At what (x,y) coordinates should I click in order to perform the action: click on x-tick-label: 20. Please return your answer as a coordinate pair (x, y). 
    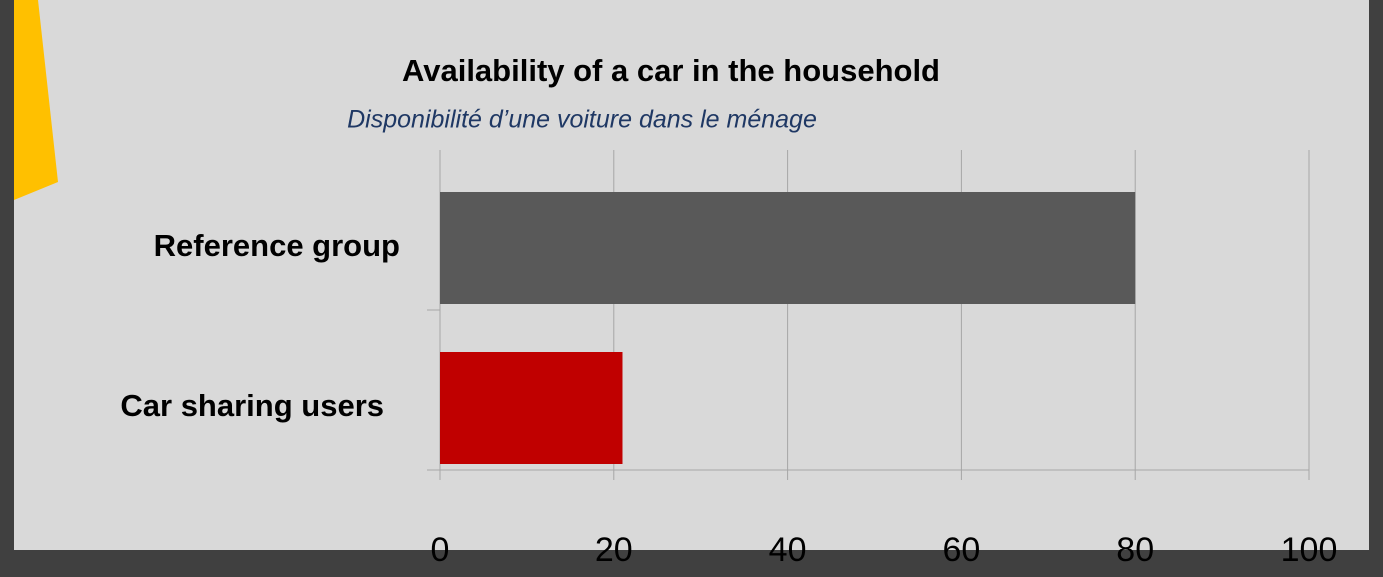
    Looking at the image, I should click on (614, 550).